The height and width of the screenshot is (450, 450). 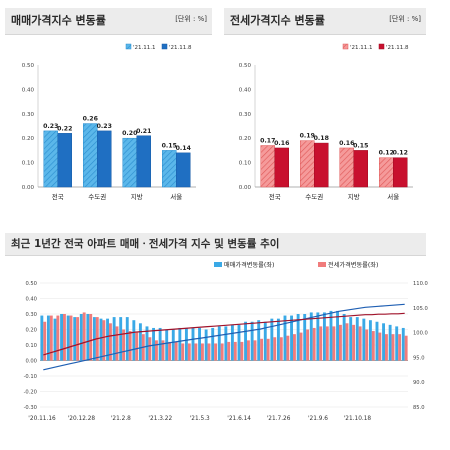 What do you see at coordinates (30, 408) in the screenshot?
I see `trend-left-tick-label: -0.30` at bounding box center [30, 408].